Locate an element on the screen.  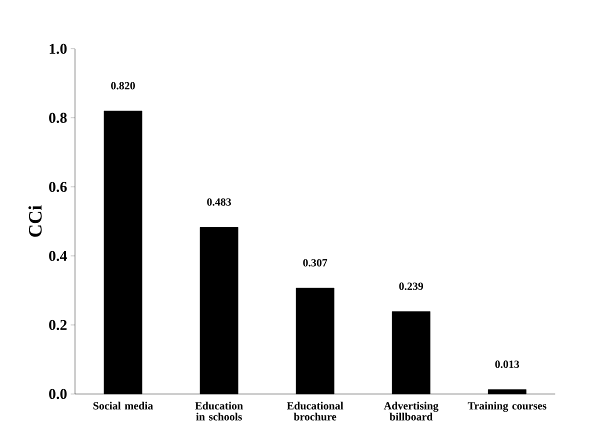
y-tick-label: 1.0 is located at coordinates (58, 49).